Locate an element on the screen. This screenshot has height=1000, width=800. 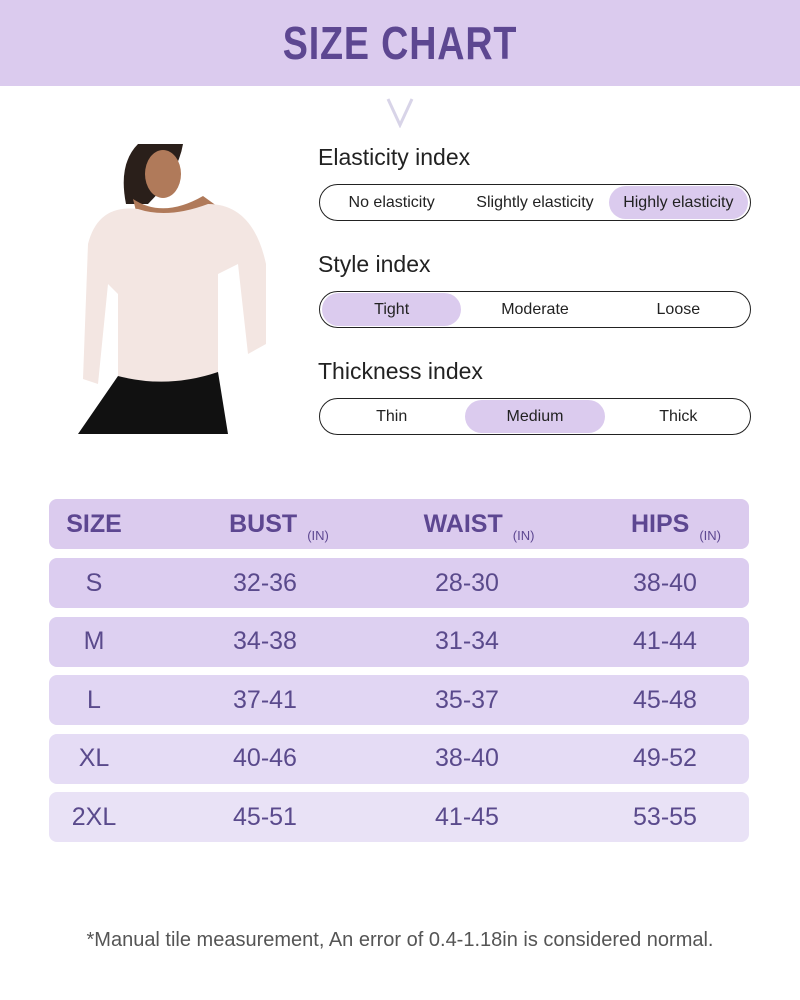
option-highly-elasticity: Highly elasticity is located at coordinates (678, 202).